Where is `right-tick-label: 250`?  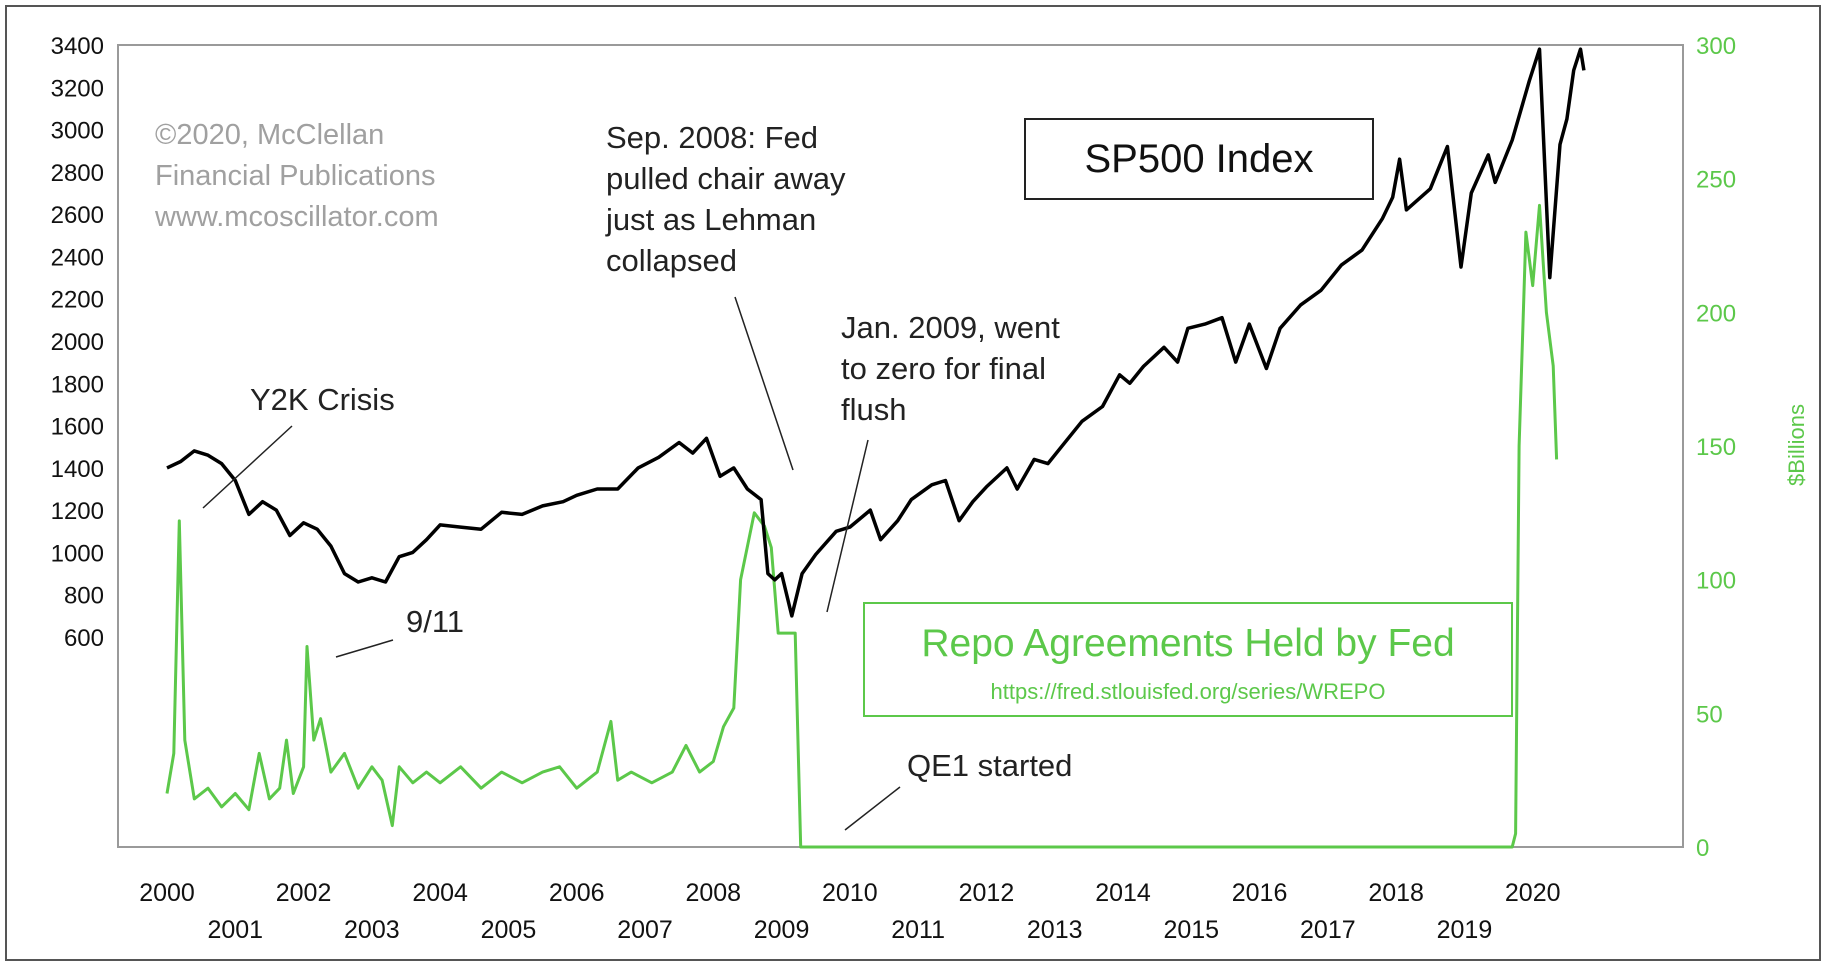
right-tick-label: 250 is located at coordinates (1716, 180).